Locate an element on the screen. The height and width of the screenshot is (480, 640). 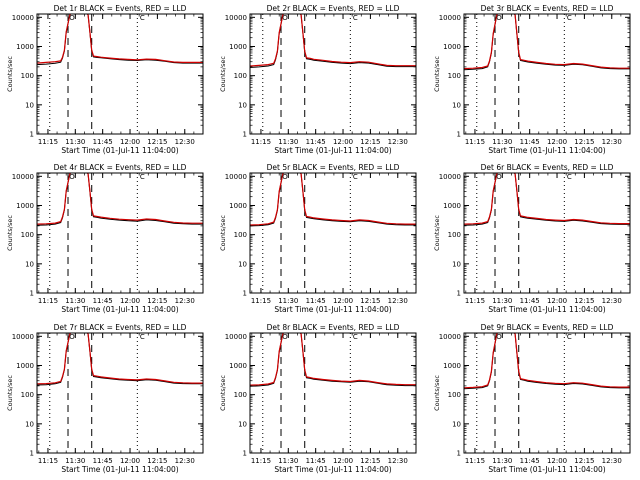
chart-title: Det 7r BLACK = Events, RED = LLD is located at coordinates (120, 327).